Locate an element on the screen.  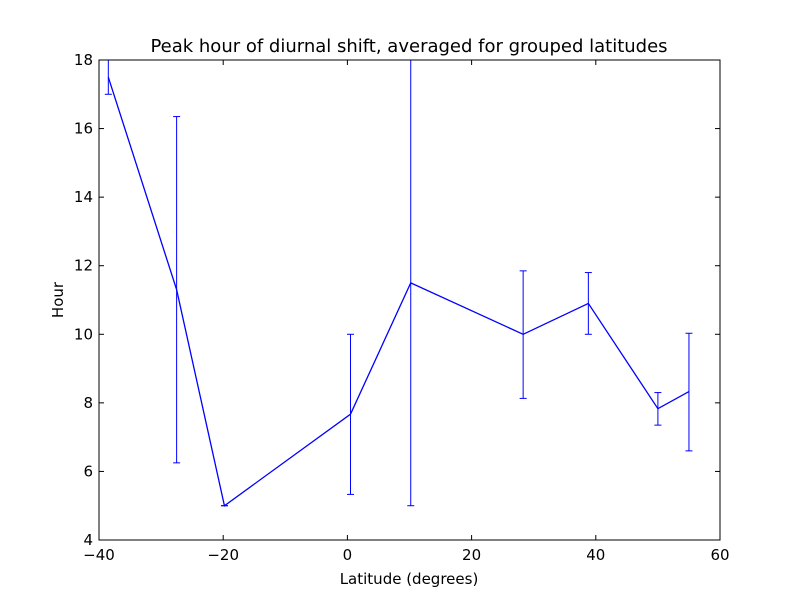
x-tick-label: 40 is located at coordinates (595, 555).